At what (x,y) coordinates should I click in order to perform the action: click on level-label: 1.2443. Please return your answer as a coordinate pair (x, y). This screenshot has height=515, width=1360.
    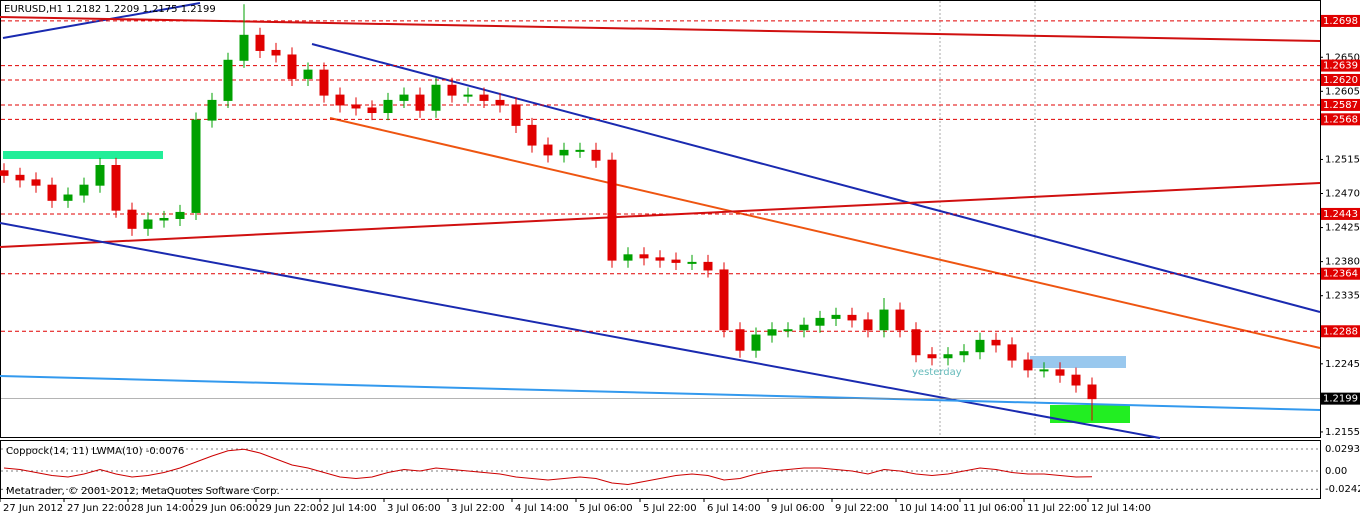
    Looking at the image, I should click on (1340, 214).